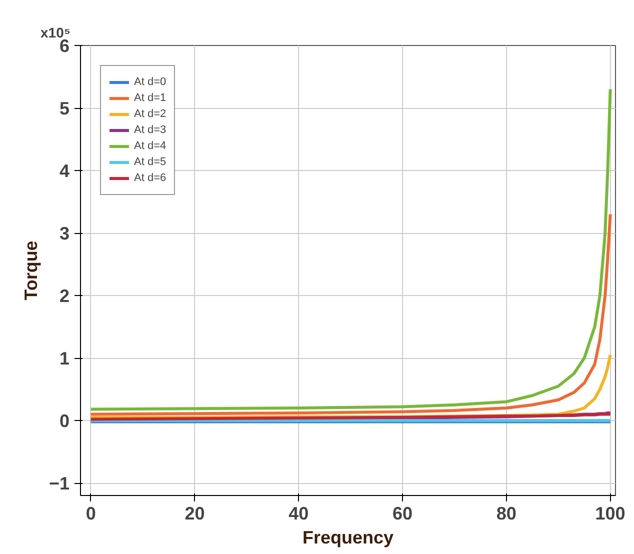 The width and height of the screenshot is (634, 554). What do you see at coordinates (150, 162) in the screenshot?
I see `legend-label: At d=5` at bounding box center [150, 162].